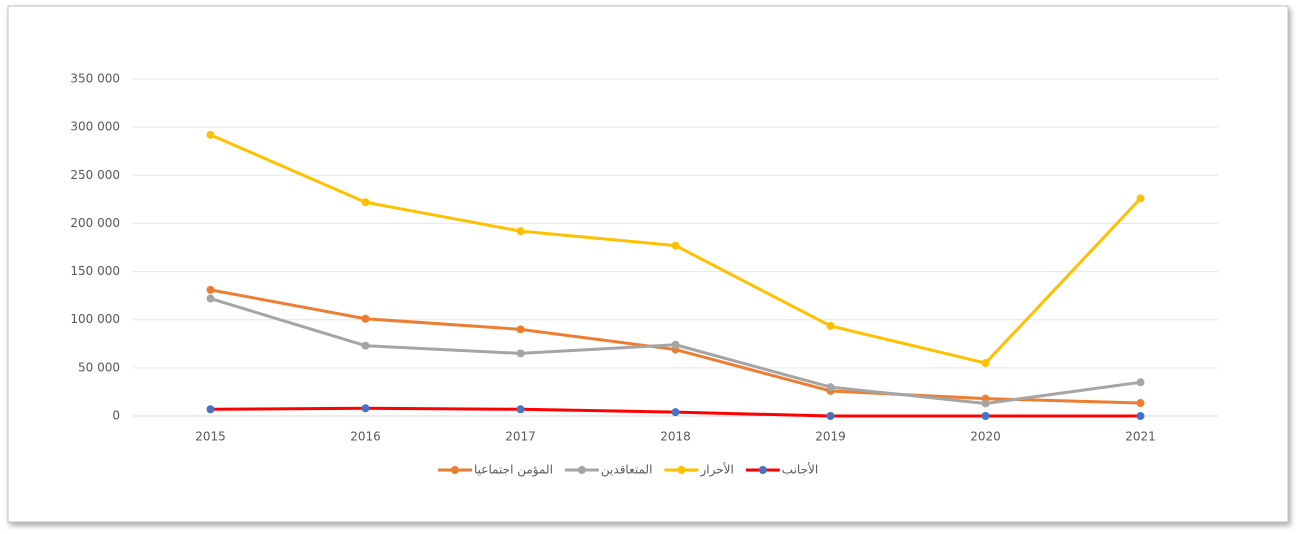 This screenshot has width=1296, height=534. Describe the element at coordinates (830, 437) in the screenshot. I see `x-tick-label: 2019` at that location.